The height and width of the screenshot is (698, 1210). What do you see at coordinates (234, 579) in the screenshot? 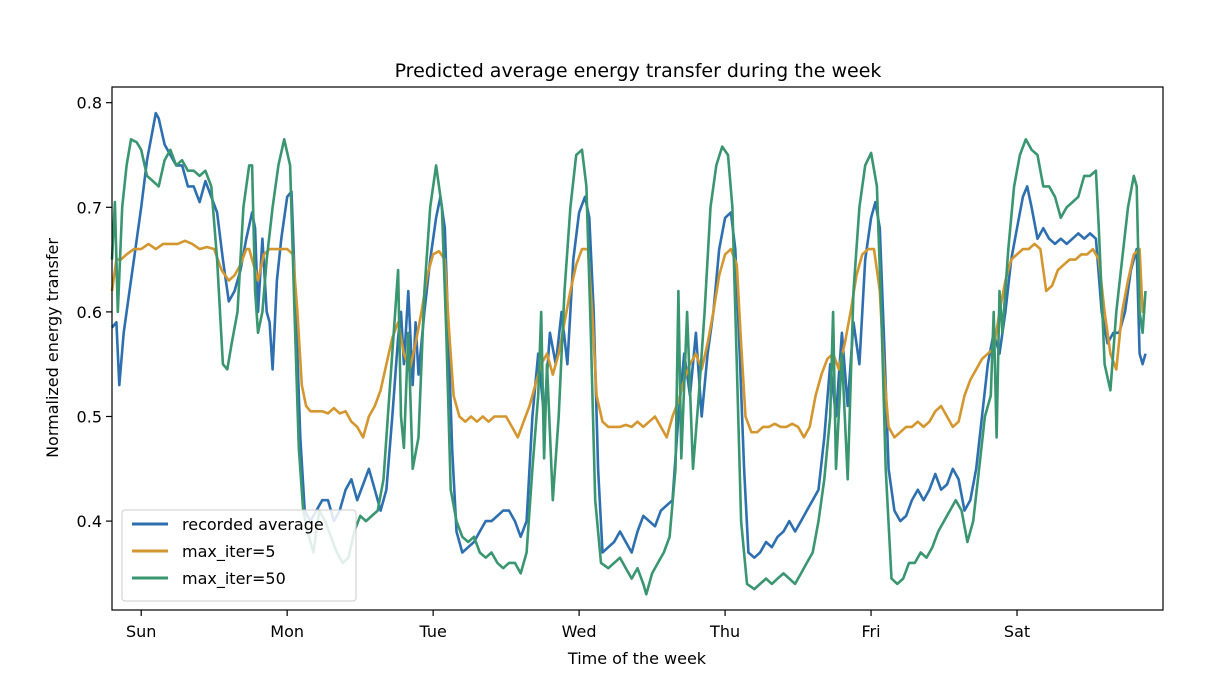
I see `legend-label-3: max_iter=50` at bounding box center [234, 579].